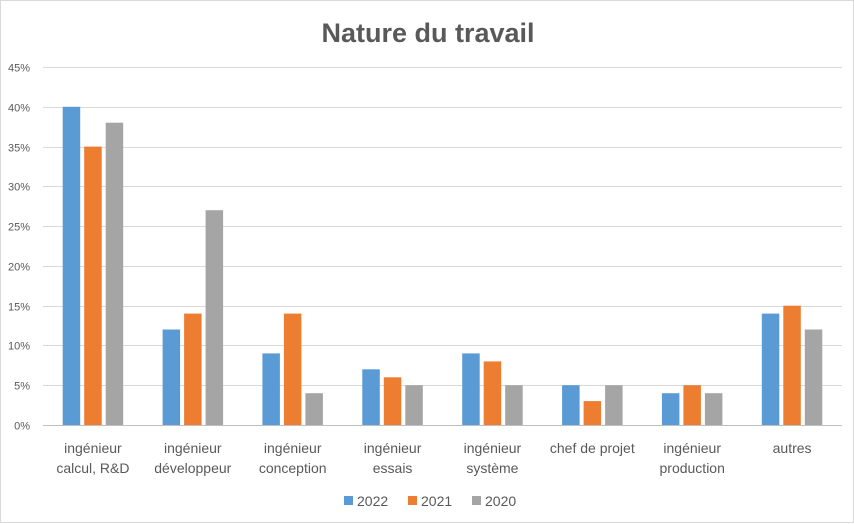 Image resolution: width=854 pixels, height=524 pixels. I want to click on x-category-label: système, so click(492, 468).